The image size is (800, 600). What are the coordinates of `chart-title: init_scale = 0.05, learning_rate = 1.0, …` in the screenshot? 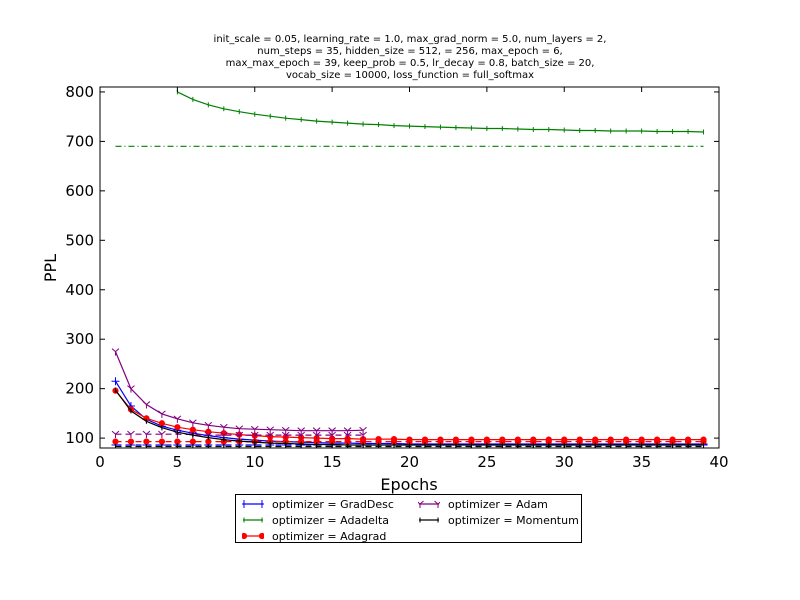 It's located at (410, 57).